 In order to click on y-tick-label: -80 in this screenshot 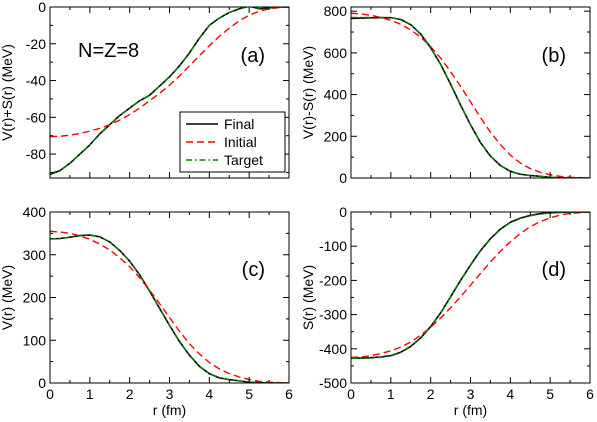, I will do `click(36, 154)`.